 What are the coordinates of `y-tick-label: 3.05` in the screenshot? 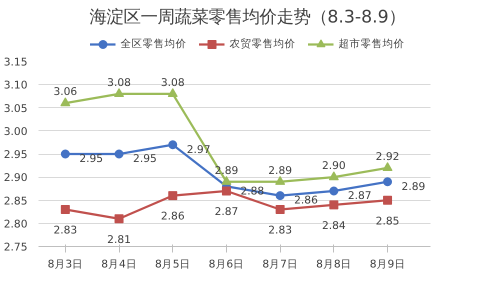 It's located at (16, 108).